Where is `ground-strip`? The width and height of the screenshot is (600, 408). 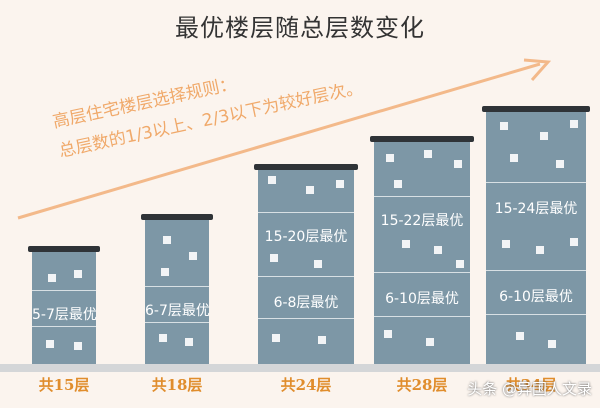
ground-strip is located at coordinates (300, 368).